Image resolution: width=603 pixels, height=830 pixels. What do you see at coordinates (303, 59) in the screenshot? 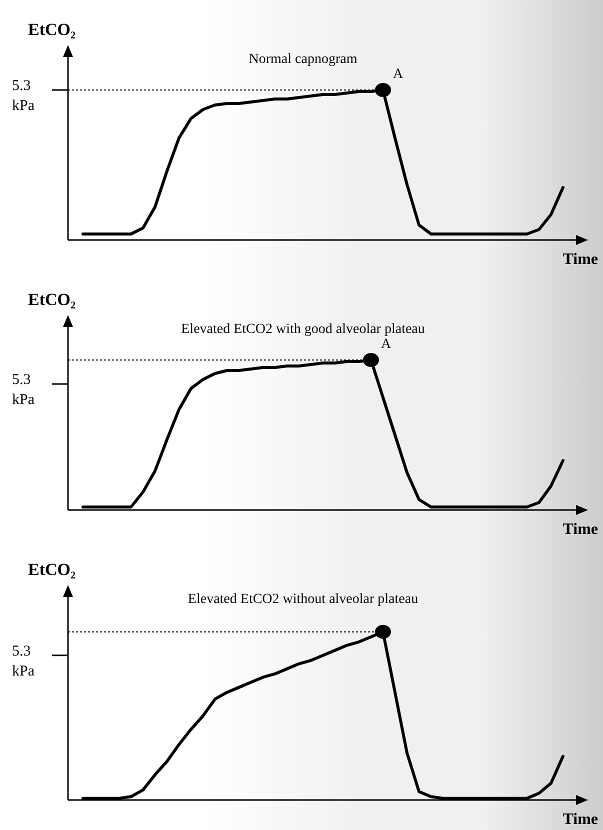
I see `chart-title: Normal capnogram` at bounding box center [303, 59].